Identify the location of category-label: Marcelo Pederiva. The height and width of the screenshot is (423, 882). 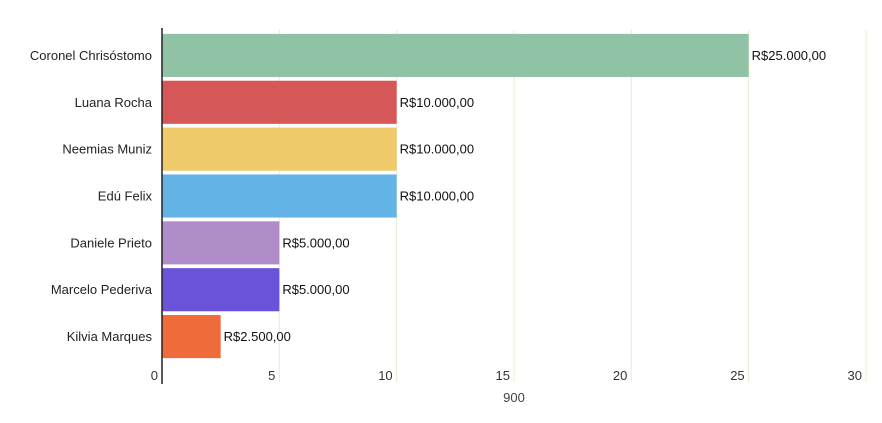
(102, 289).